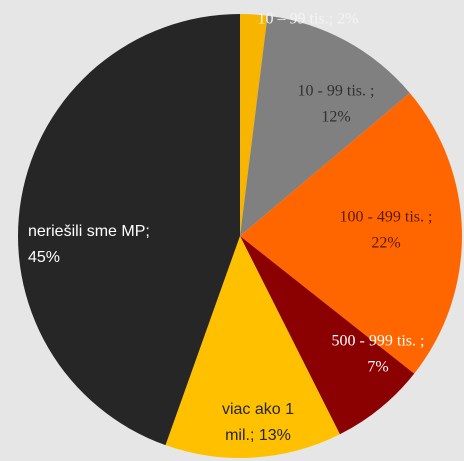 This screenshot has height=461, width=464. I want to click on data-label: viac ako 1, so click(258, 409).